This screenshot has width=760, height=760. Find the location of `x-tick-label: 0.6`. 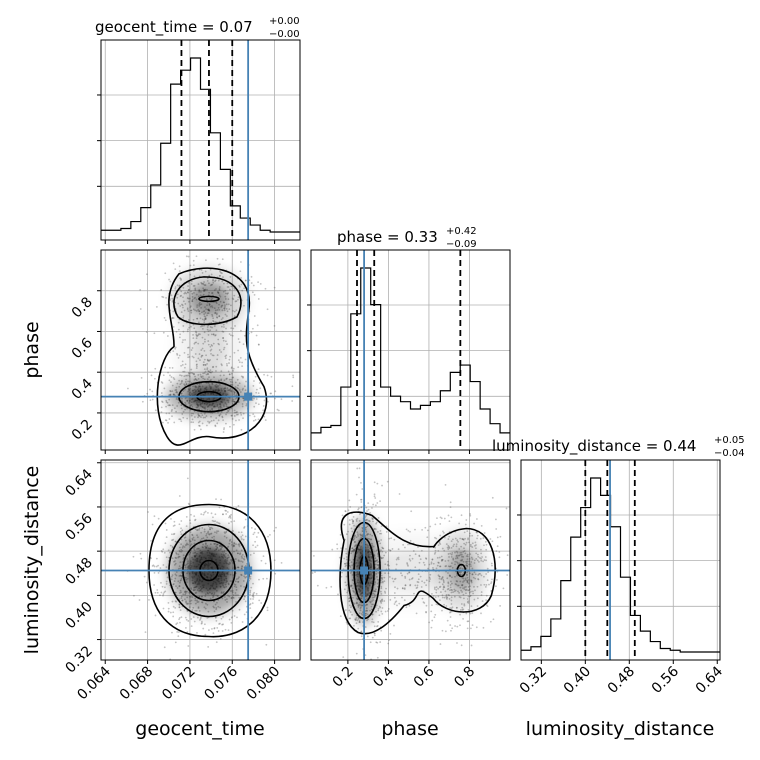

x-tick-label: 0.6 is located at coordinates (424, 676).